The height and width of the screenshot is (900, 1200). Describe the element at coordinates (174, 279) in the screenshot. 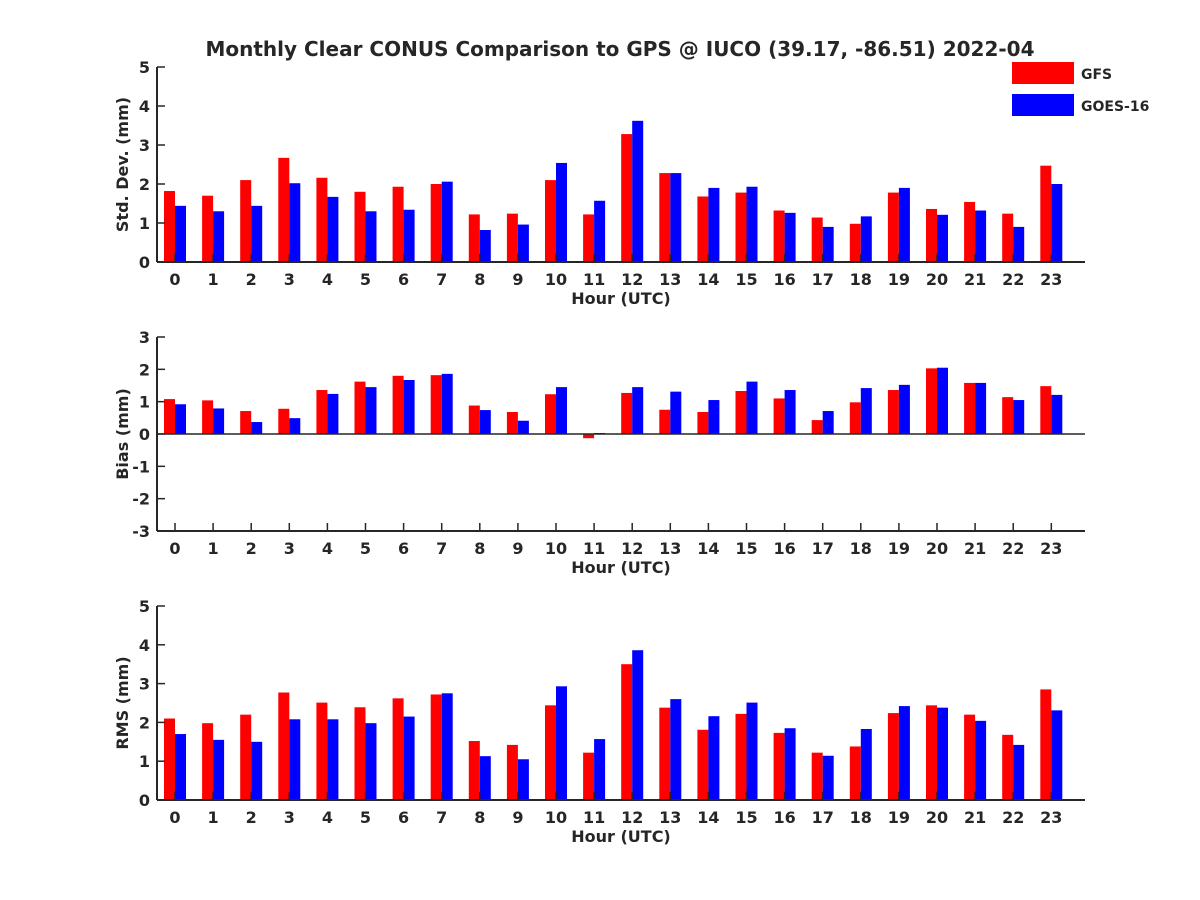

I see `stddev-xtick-label: 0` at that location.